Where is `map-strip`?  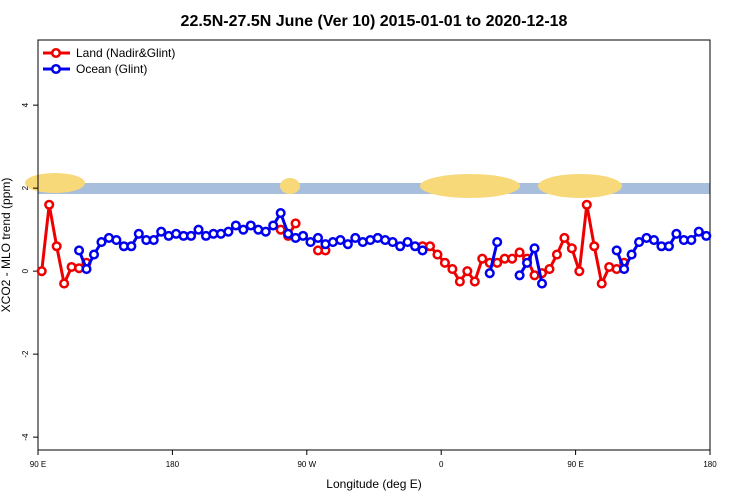 map-strip is located at coordinates (367, 185).